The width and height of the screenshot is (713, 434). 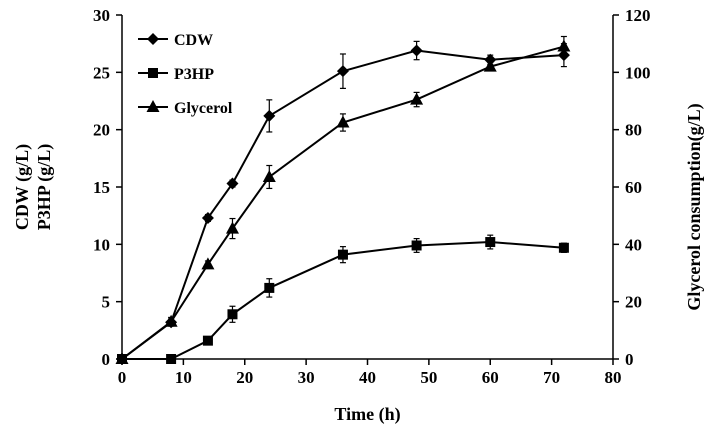 I want to click on legend-item-cdw: CDW, so click(x=175, y=40).